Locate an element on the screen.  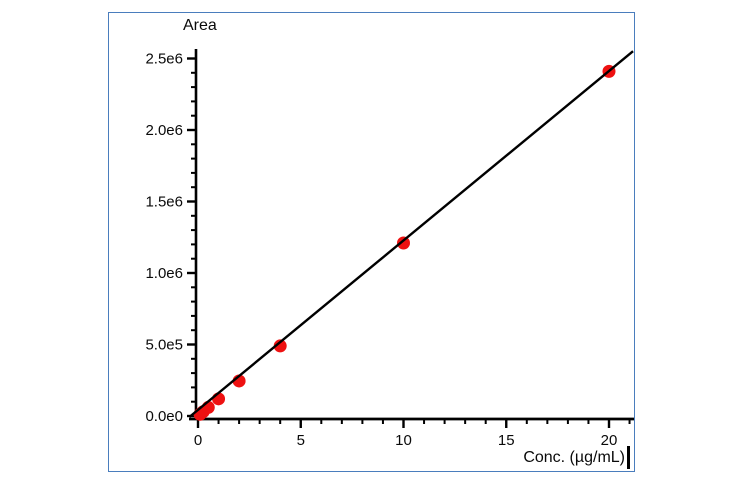
x-tick-label: 15 is located at coordinates (506, 440).